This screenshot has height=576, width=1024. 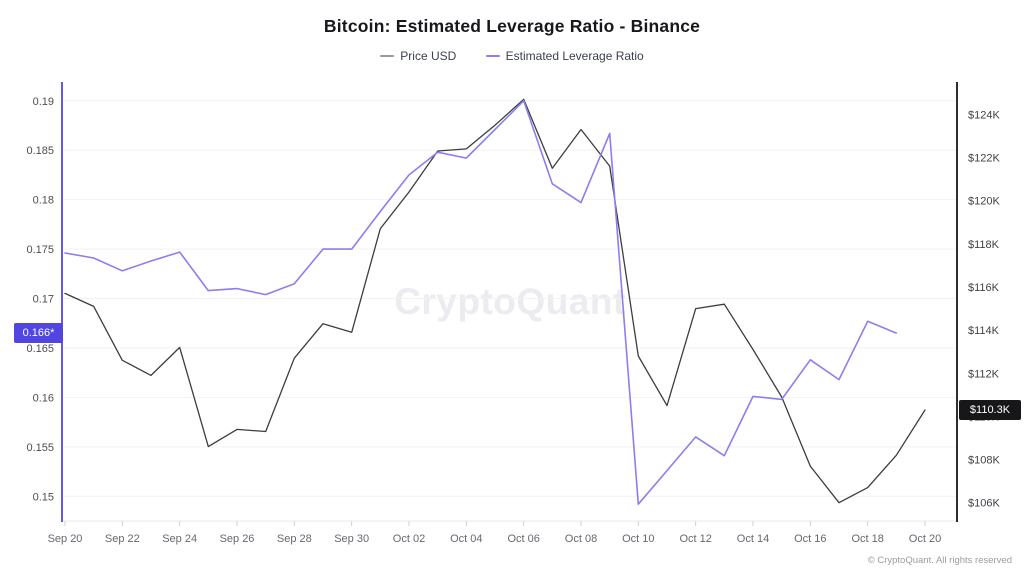 I want to click on right-axis-tick-label: $114K, so click(x=984, y=331).